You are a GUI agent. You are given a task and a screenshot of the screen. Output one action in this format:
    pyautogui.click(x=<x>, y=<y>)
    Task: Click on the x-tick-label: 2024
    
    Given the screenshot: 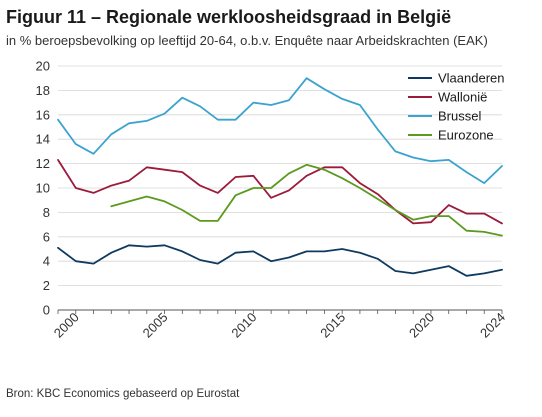 What is the action you would take?
    pyautogui.click(x=492, y=325)
    